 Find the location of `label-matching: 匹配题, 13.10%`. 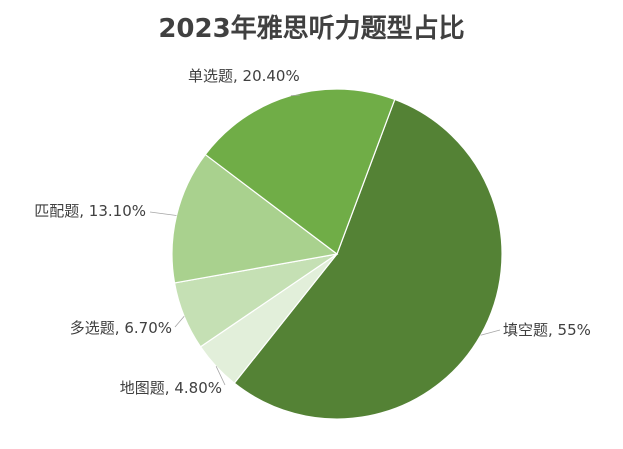

label-matching: 匹配题, 13.10% is located at coordinates (90, 211).